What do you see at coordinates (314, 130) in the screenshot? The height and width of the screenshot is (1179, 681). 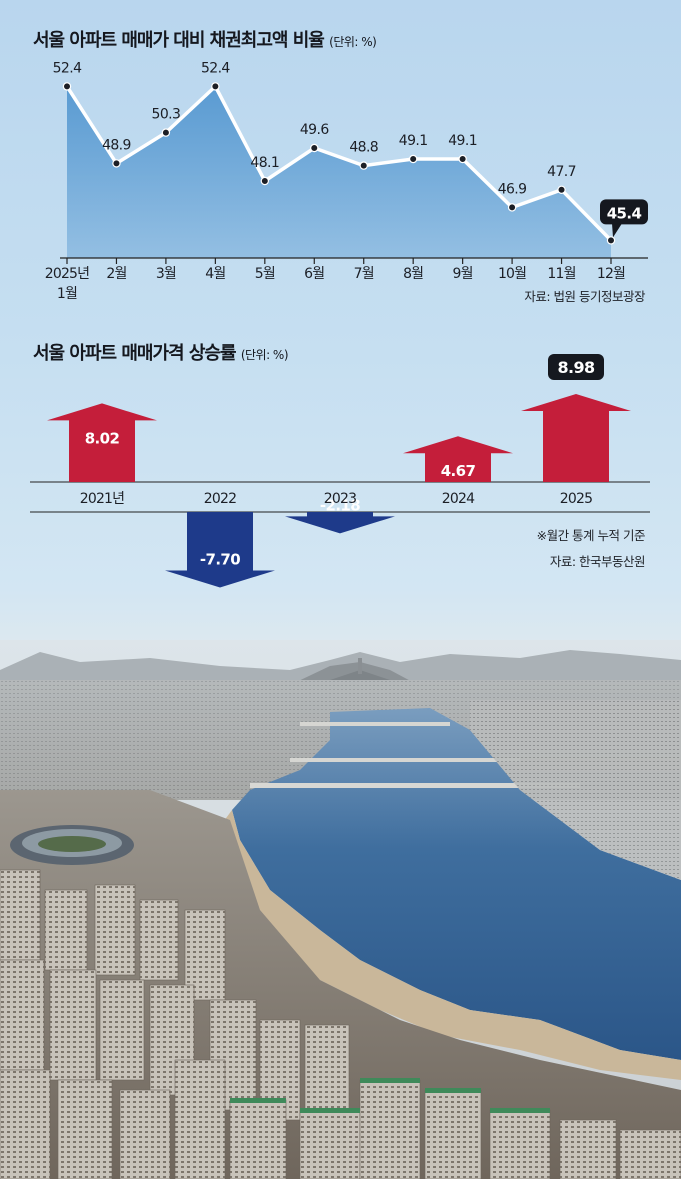 I see `chart1-value-label: 49.6` at bounding box center [314, 130].